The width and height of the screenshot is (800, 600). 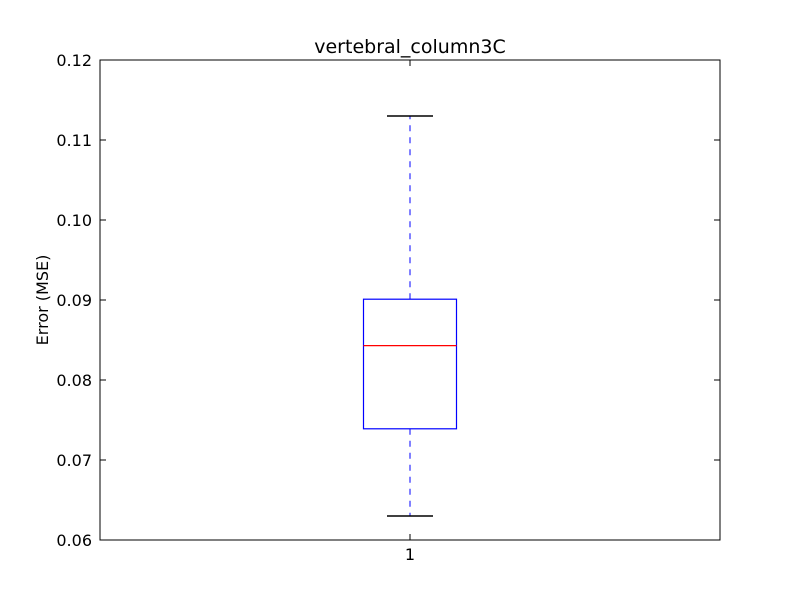 I want to click on iqr-box, so click(x=410, y=364).